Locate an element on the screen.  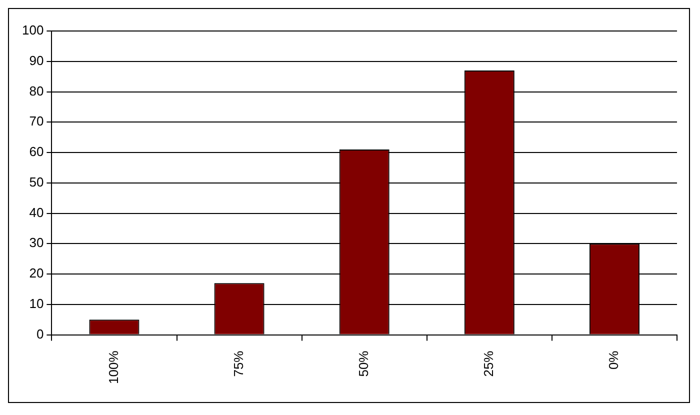
y-tick-label: 80 is located at coordinates (36, 90).